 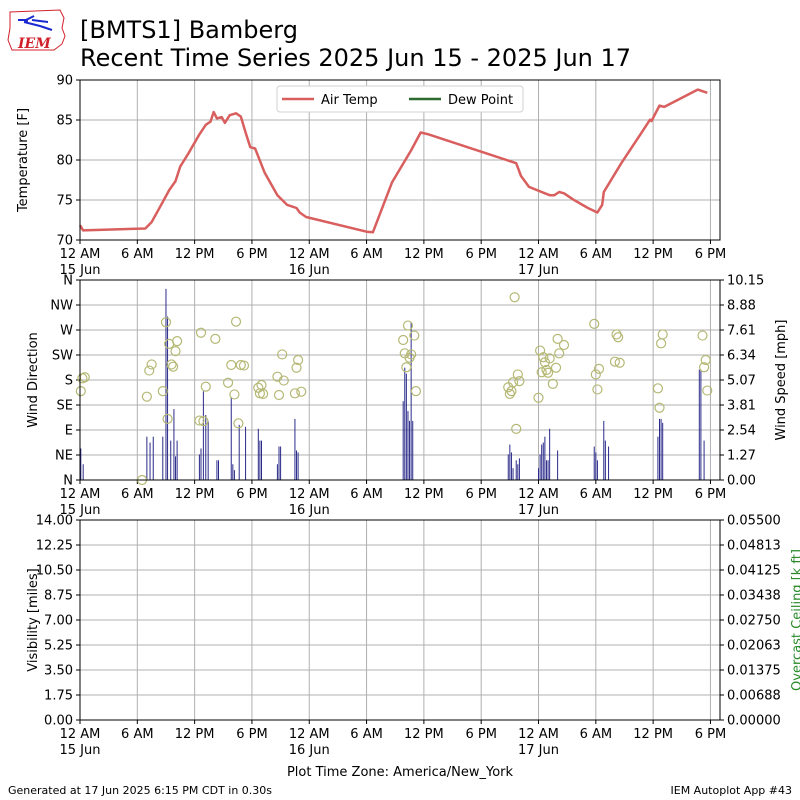 What do you see at coordinates (754, 546) in the screenshot?
I see `y2-tick-label: 0.04813` at bounding box center [754, 546].